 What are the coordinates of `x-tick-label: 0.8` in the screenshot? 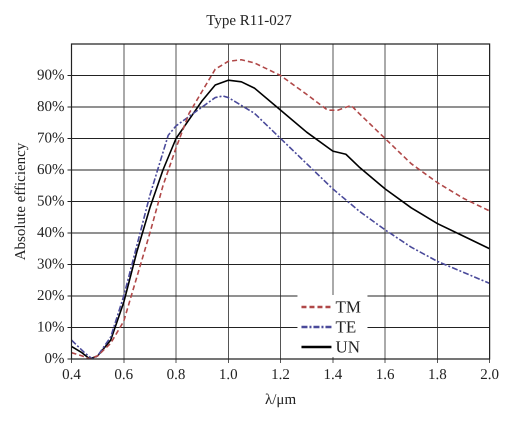 It's located at (176, 374).